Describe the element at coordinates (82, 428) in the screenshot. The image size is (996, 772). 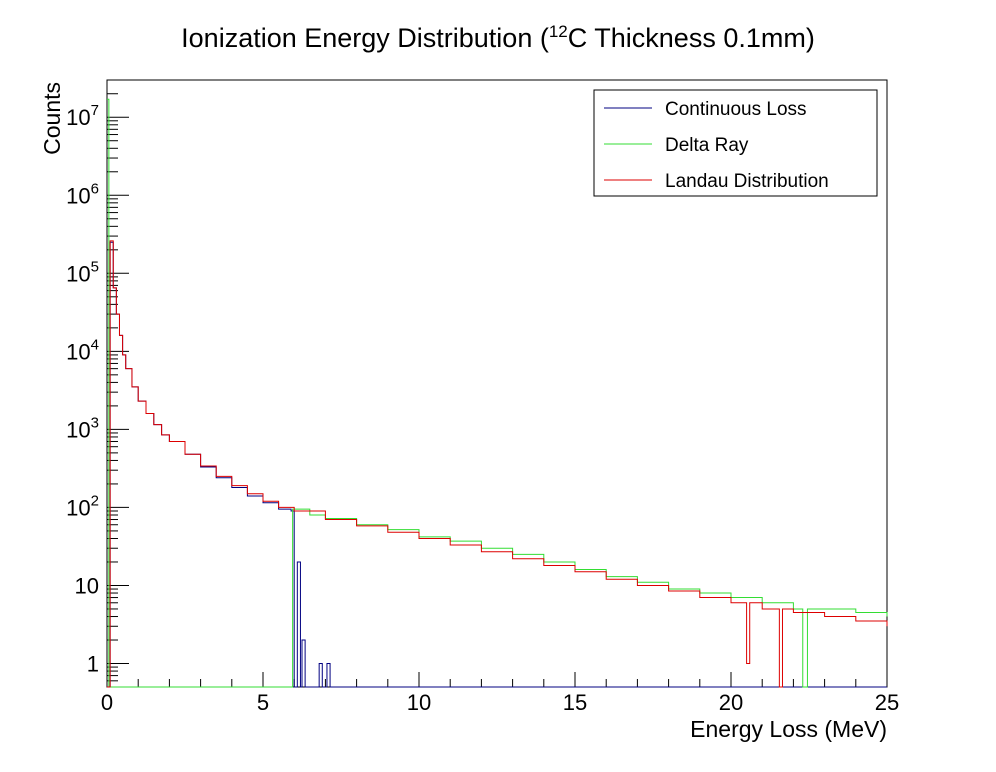
I see `y-tick-label: 10³` at that location.